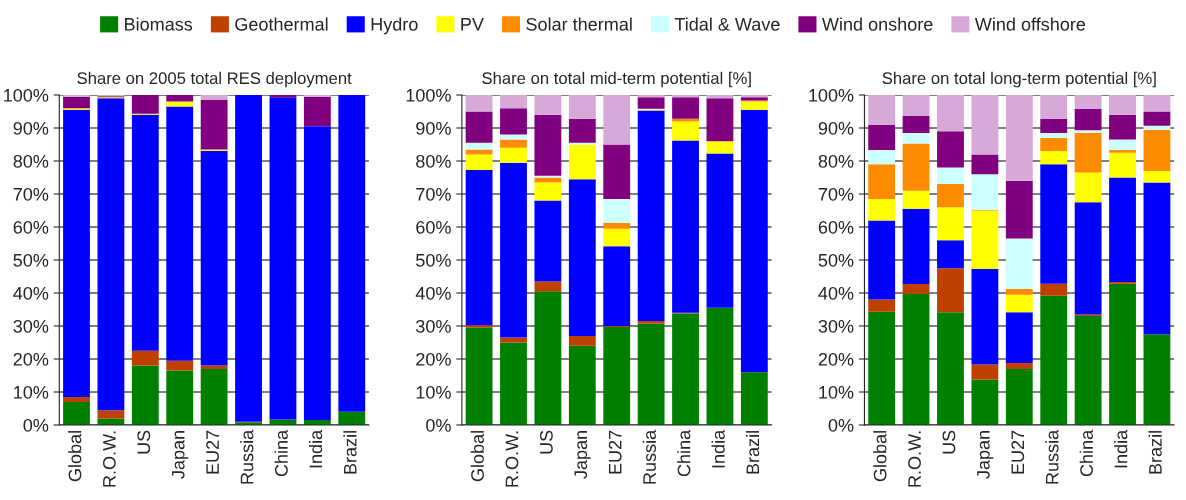  What do you see at coordinates (214, 79) in the screenshot?
I see `chart-title: Share on 2005 total RES deployment` at bounding box center [214, 79].